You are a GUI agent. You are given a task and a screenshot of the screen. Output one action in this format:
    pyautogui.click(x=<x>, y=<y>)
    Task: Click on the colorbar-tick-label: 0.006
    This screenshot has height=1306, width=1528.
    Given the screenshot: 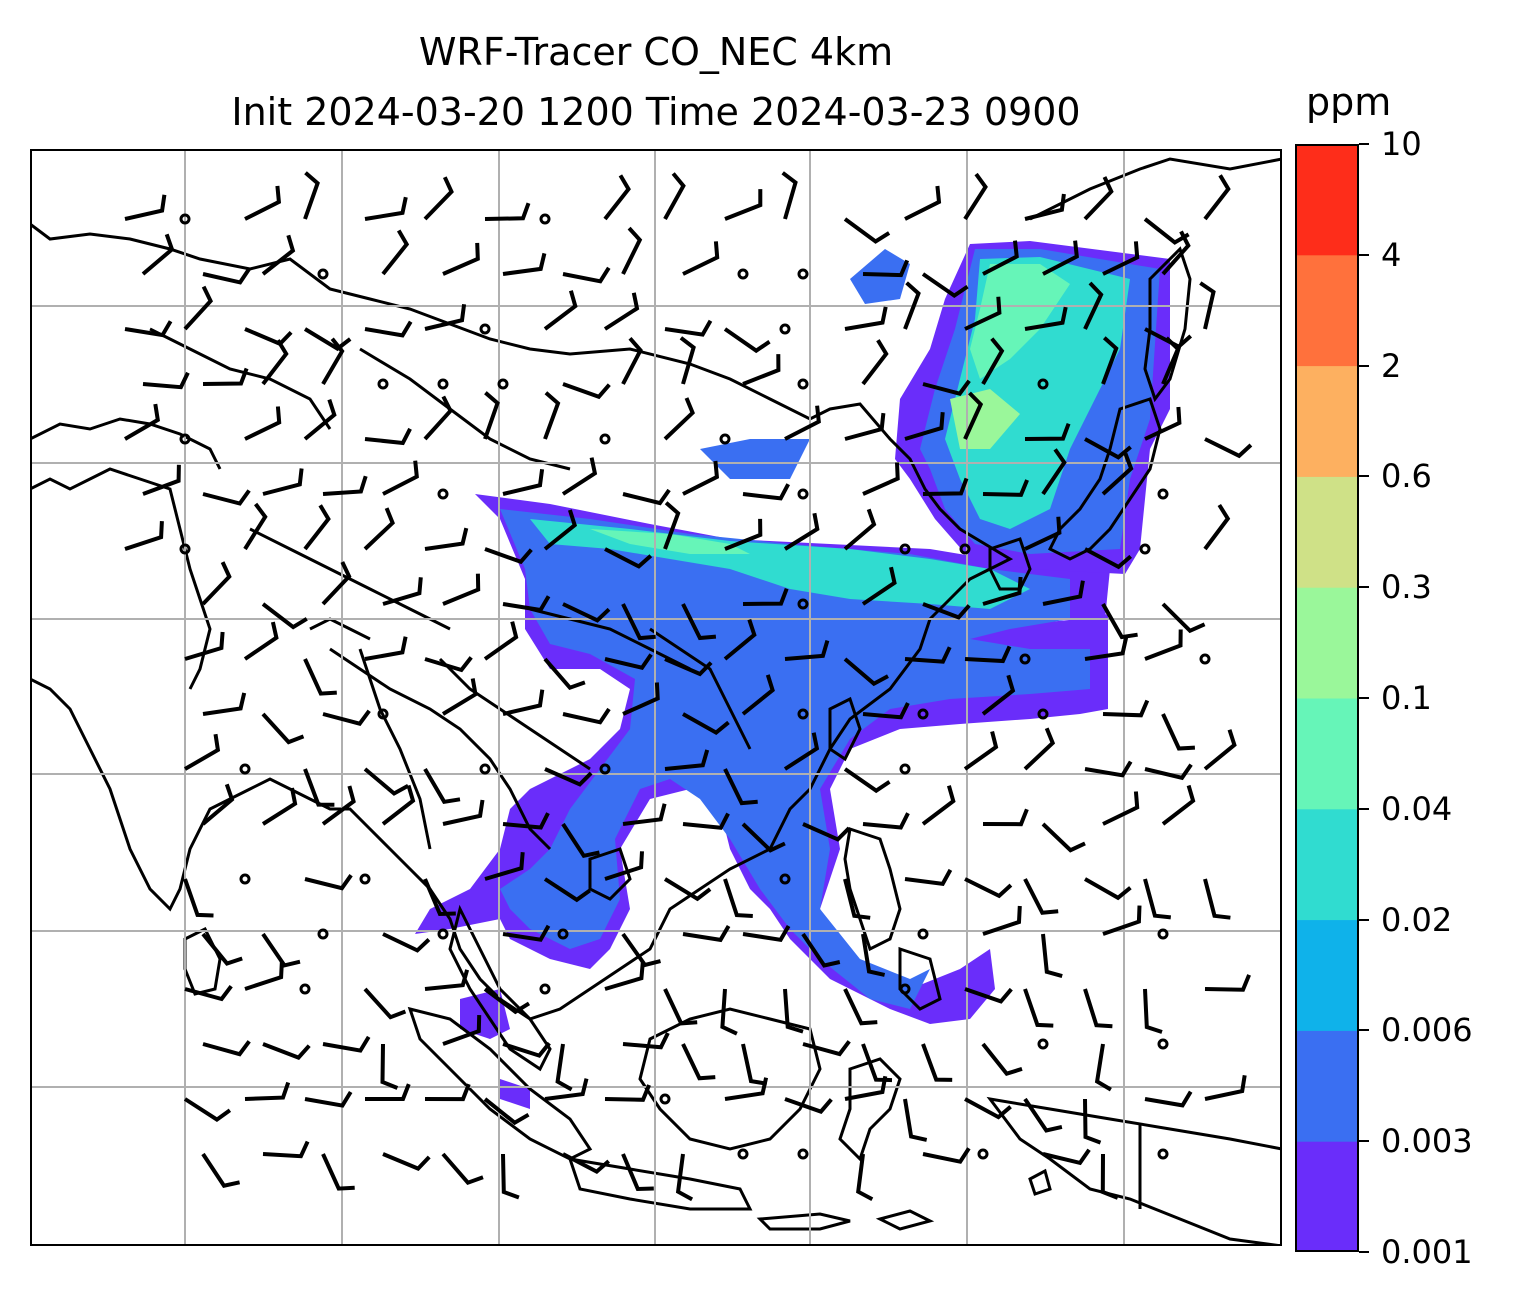 What is the action you would take?
    pyautogui.click(x=1427, y=1030)
    